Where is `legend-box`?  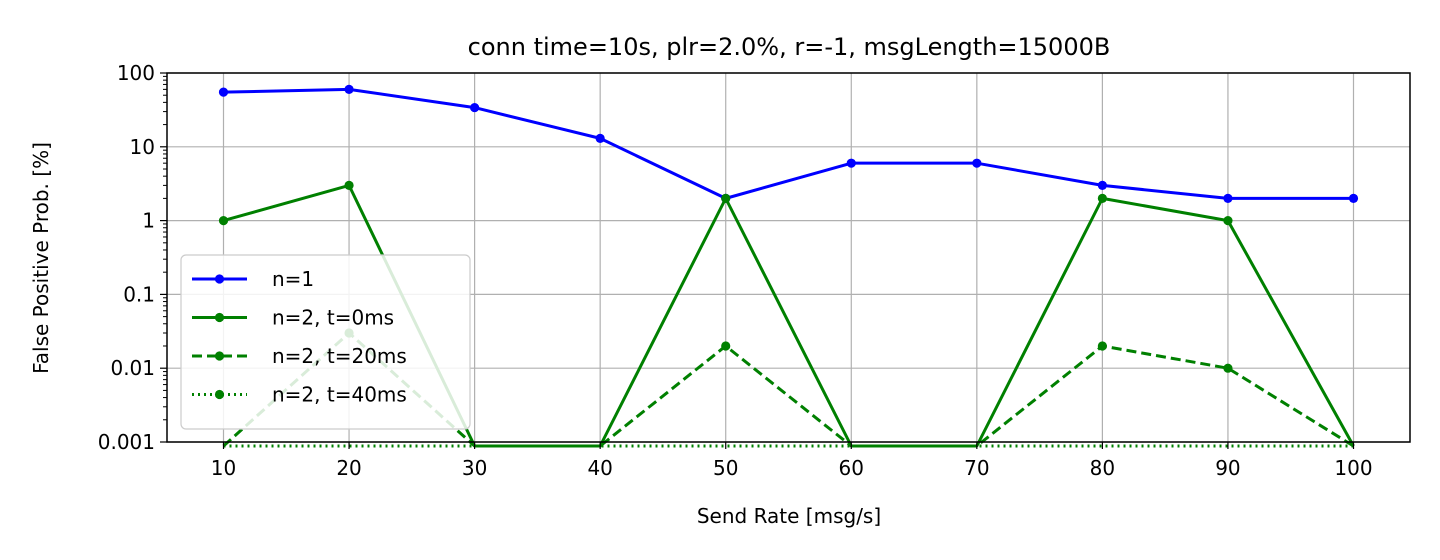 legend-box is located at coordinates (325, 342).